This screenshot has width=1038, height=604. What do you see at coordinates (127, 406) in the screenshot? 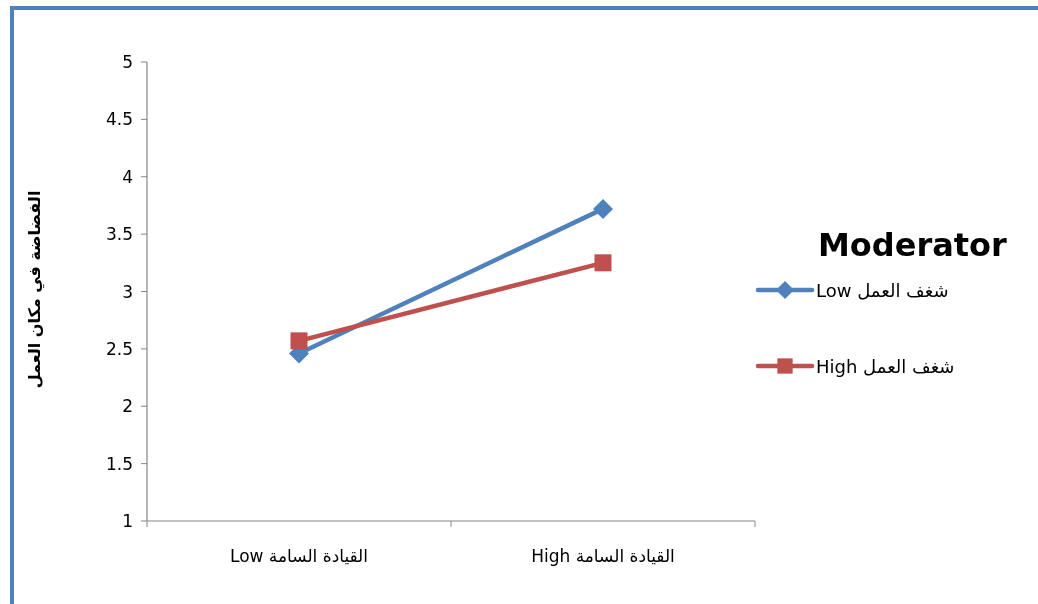
I see `y-tick-label: 2` at bounding box center [127, 406].